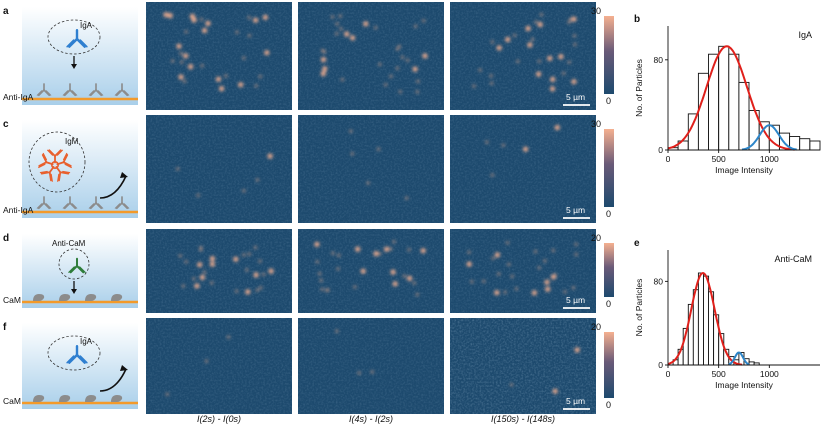 This screenshot has width=825, height=428. What do you see at coordinates (609, 365) in the screenshot?
I see `colorbar-gradient` at bounding box center [609, 365].